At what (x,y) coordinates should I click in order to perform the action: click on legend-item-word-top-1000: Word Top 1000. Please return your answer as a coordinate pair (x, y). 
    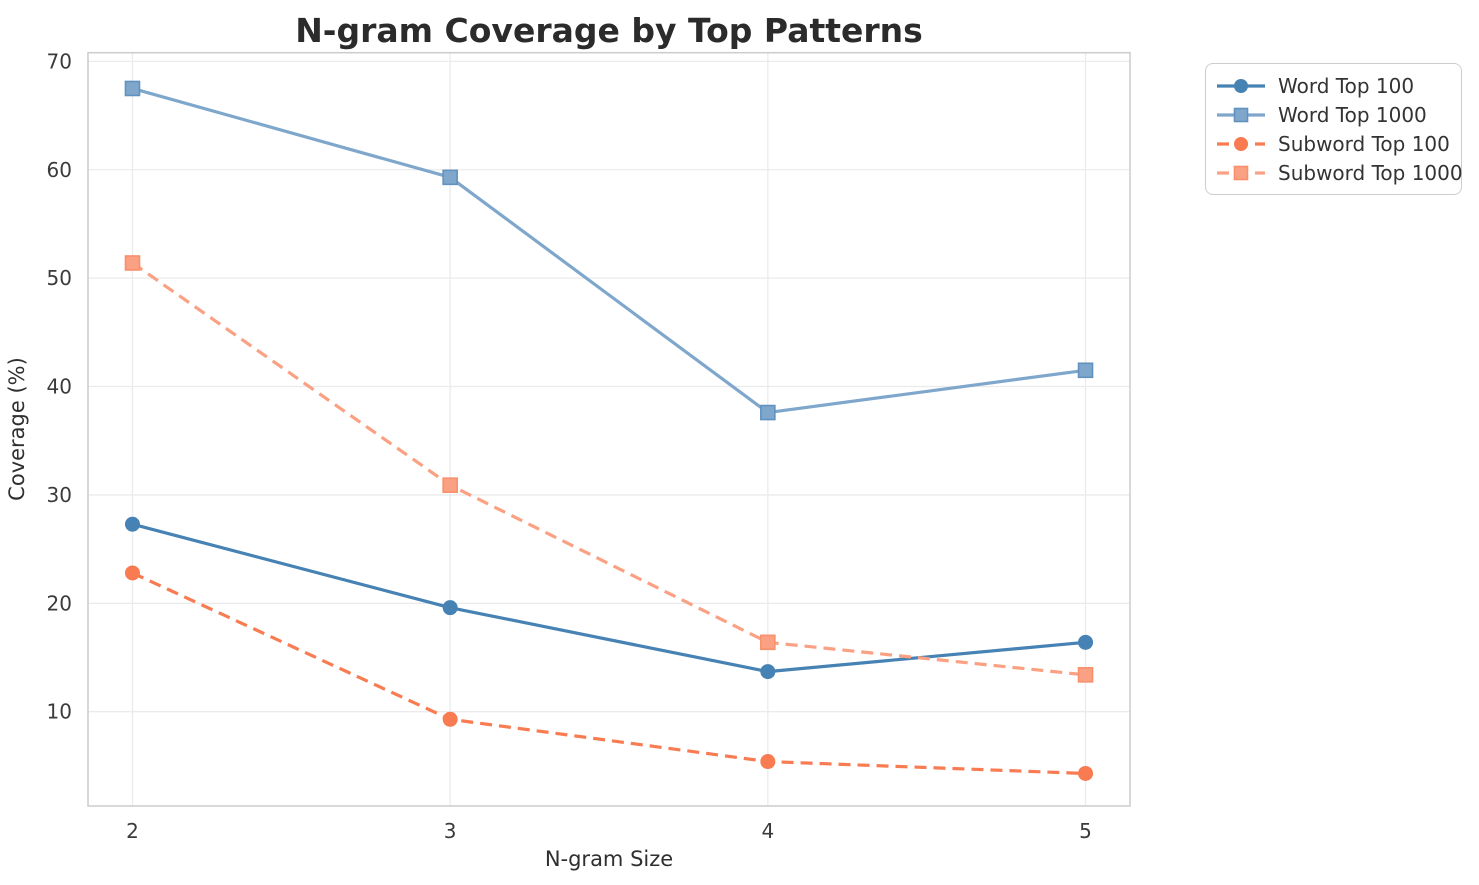
    Looking at the image, I should click on (1333, 114).